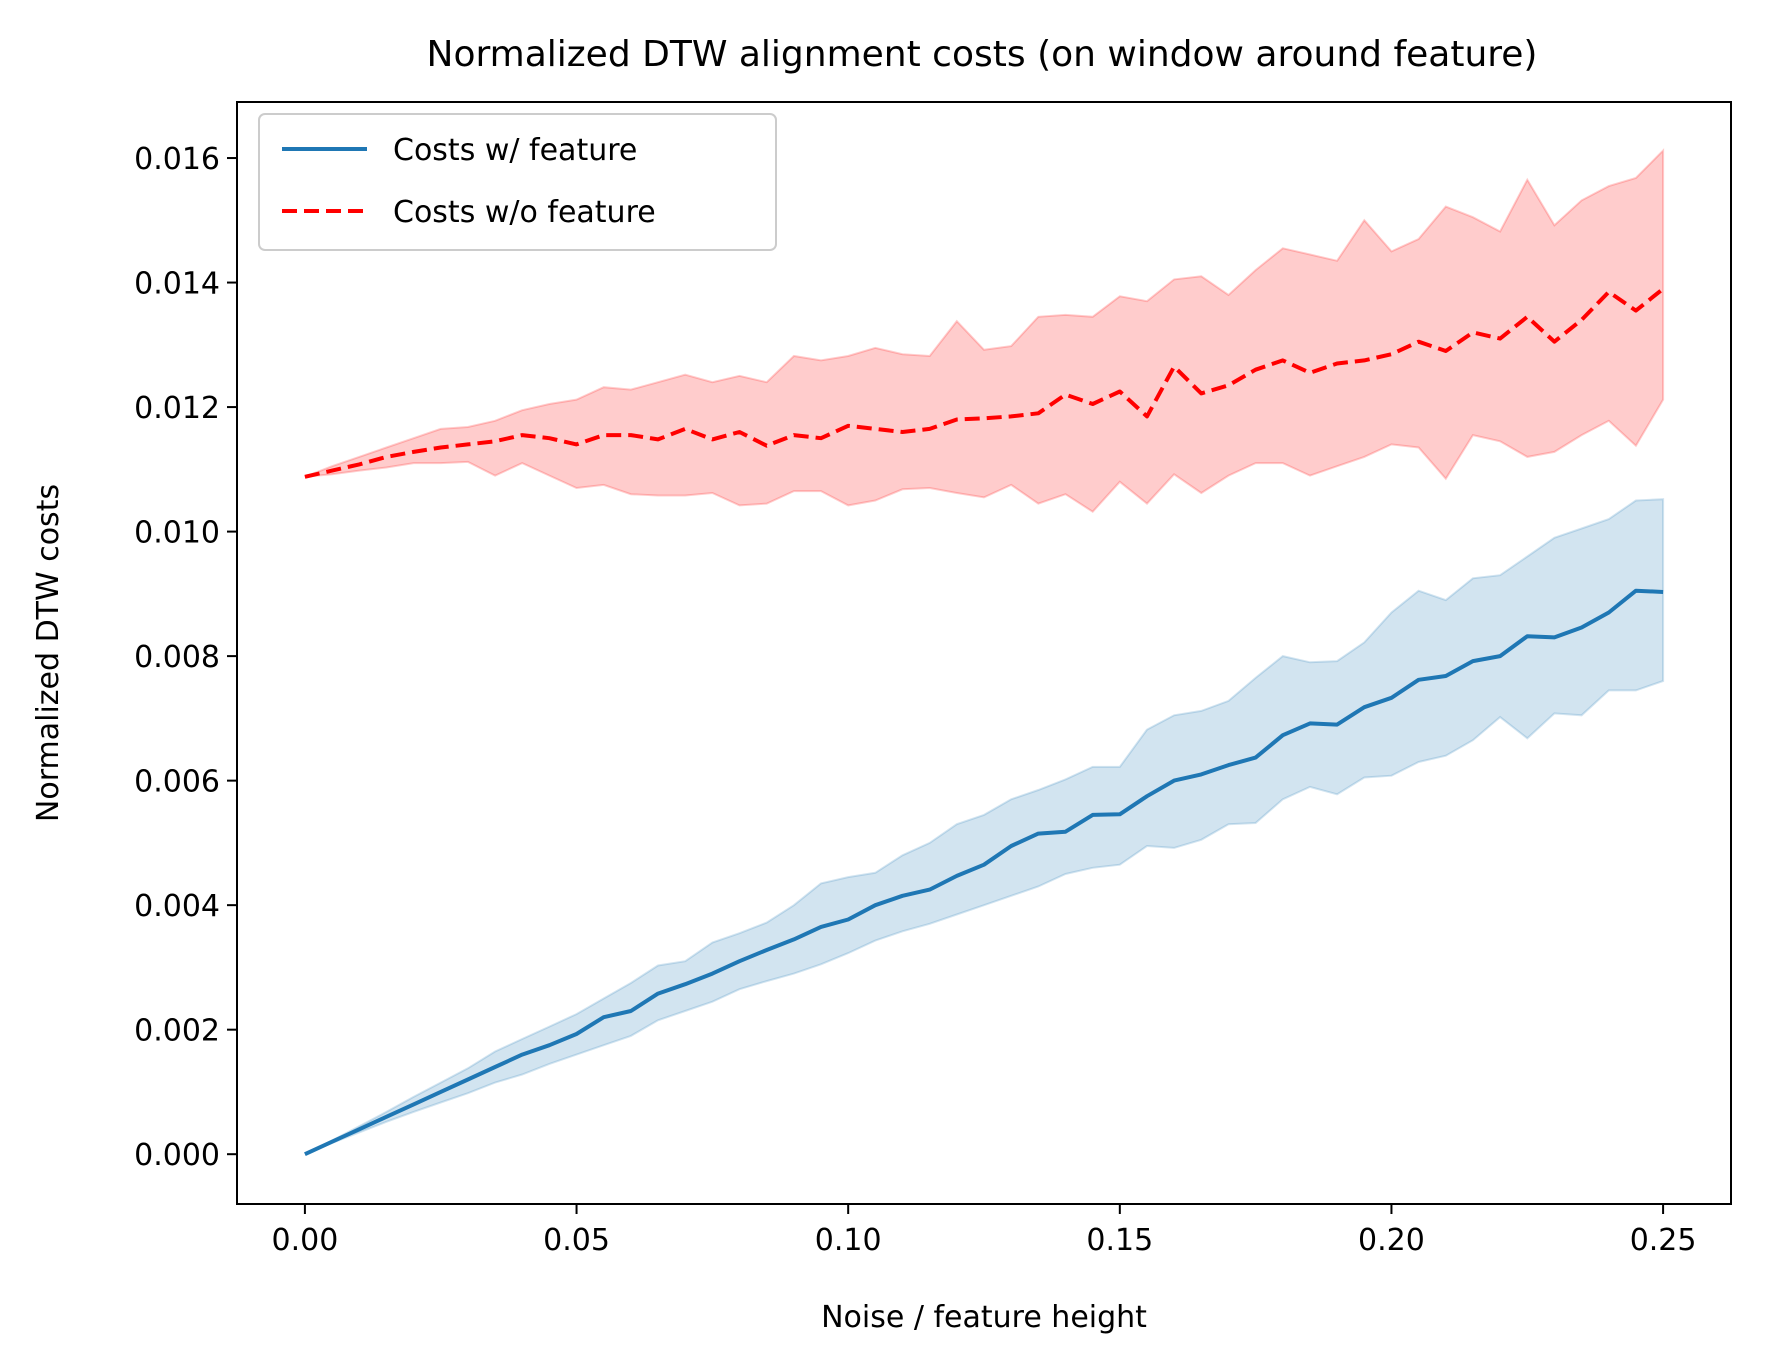 Image resolution: width=1783 pixels, height=1361 pixels. What do you see at coordinates (524, 212) in the screenshot?
I see `legend-label-costs-without-feature: Costs w/o feature` at bounding box center [524, 212].